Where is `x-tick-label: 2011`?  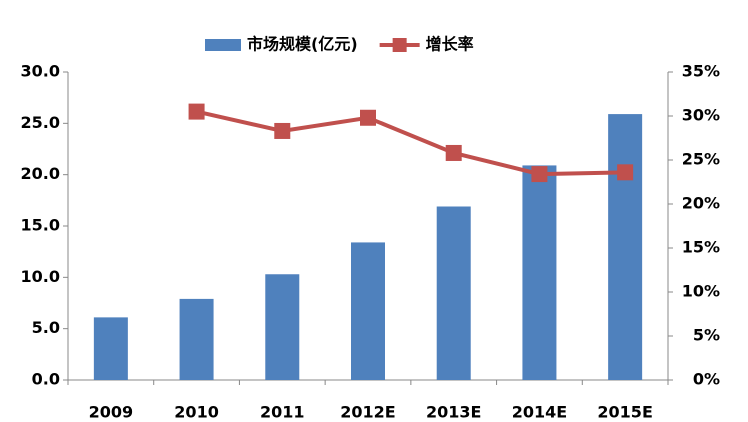
x-tick-label: 2011 is located at coordinates (282, 412).